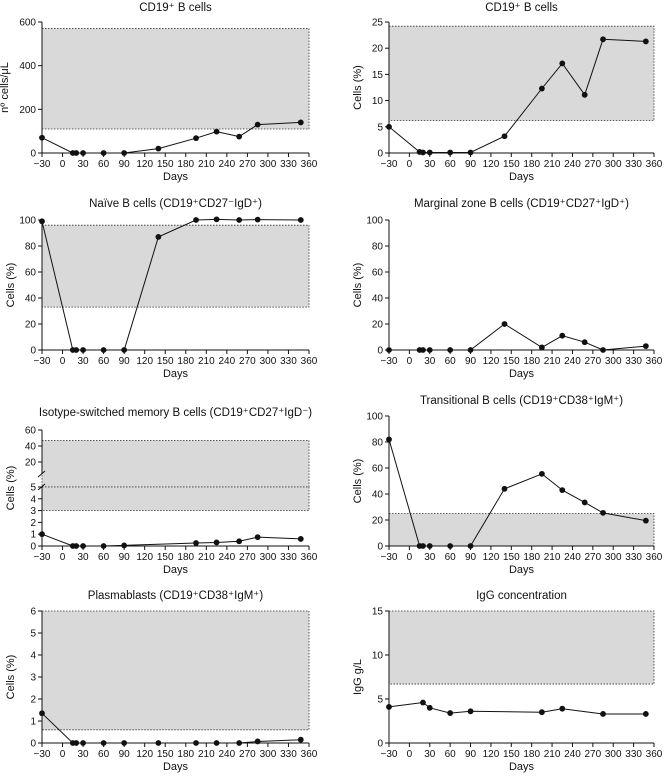 The width and height of the screenshot is (670, 778). I want to click on y-tick-label: 40, so click(378, 299).